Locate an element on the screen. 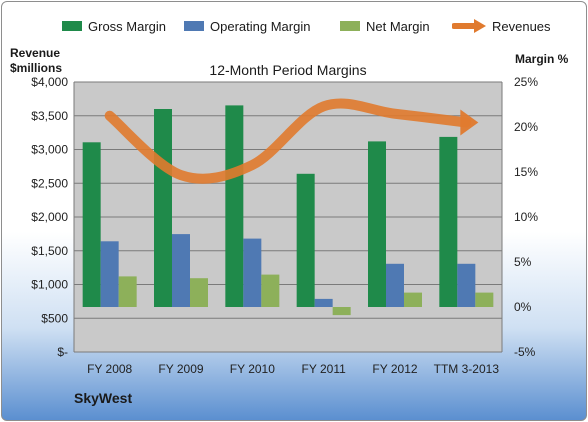 The height and width of the screenshot is (422, 588). left-tick-label: $3,500 is located at coordinates (49, 116).